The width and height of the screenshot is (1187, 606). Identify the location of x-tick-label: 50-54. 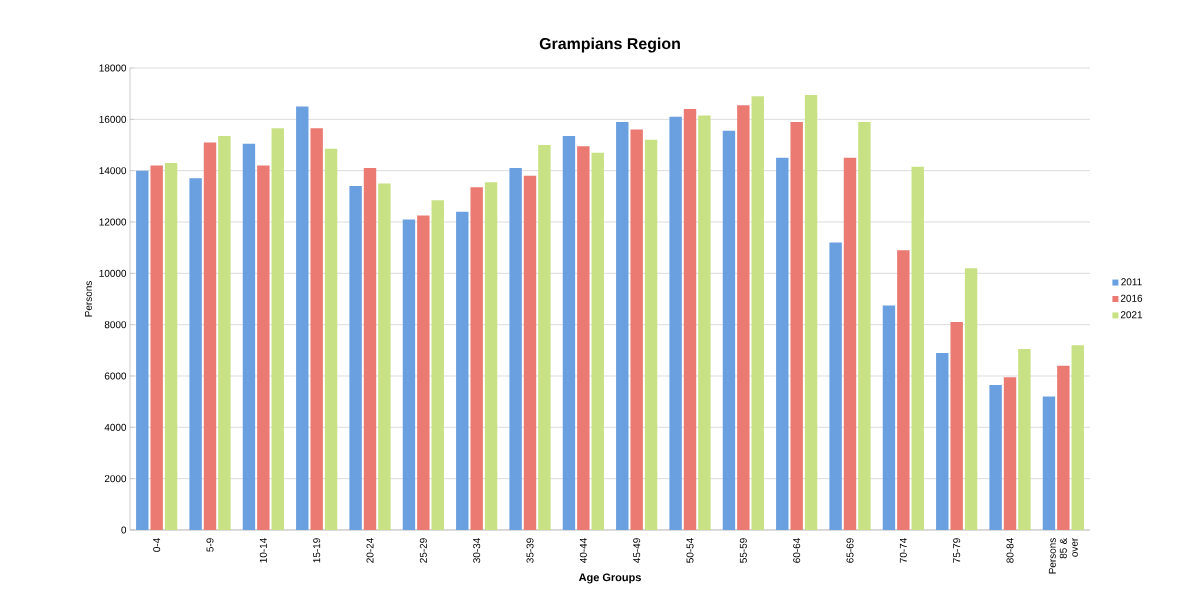
(690, 550).